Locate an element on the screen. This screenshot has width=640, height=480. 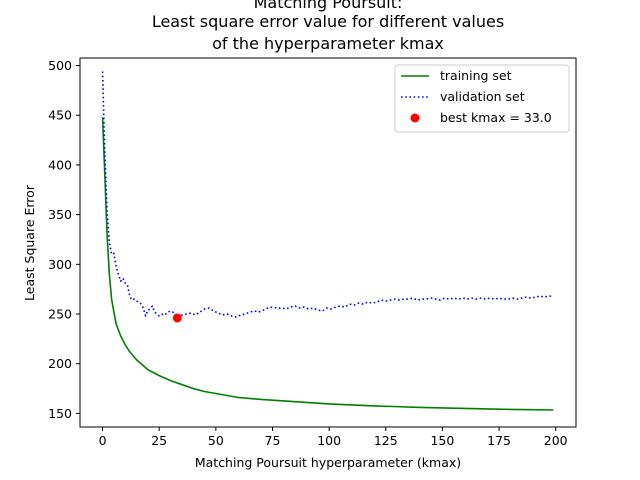
x-tick-label: 125 is located at coordinates (386, 440).